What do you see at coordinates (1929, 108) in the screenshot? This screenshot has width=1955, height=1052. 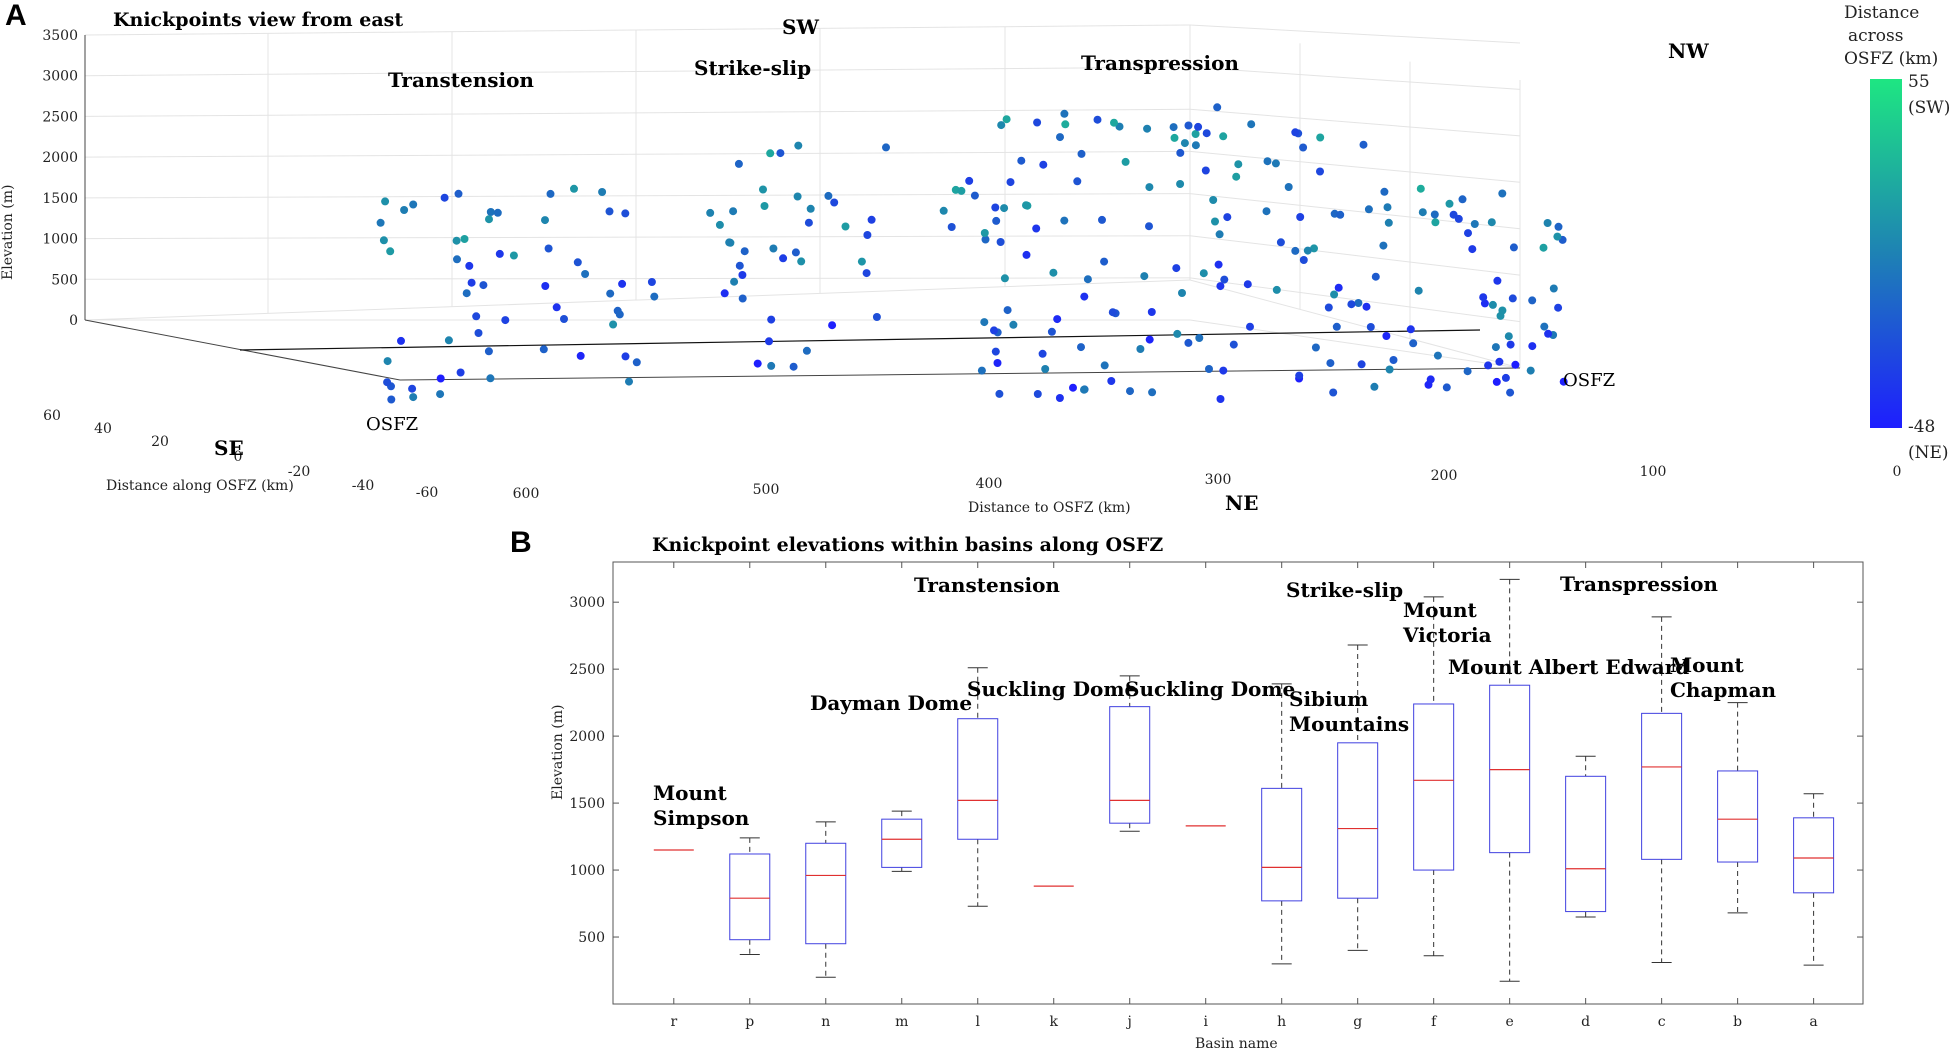 I see `colorbar-max-note: (SW)` at bounding box center [1929, 108].